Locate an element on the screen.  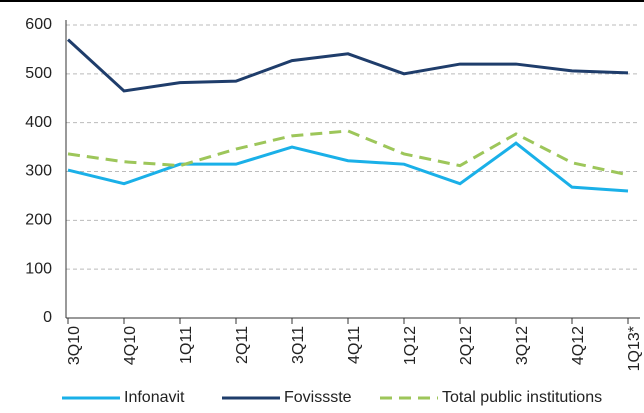
x-tick-label: 3Q12 is located at coordinates (522, 345).